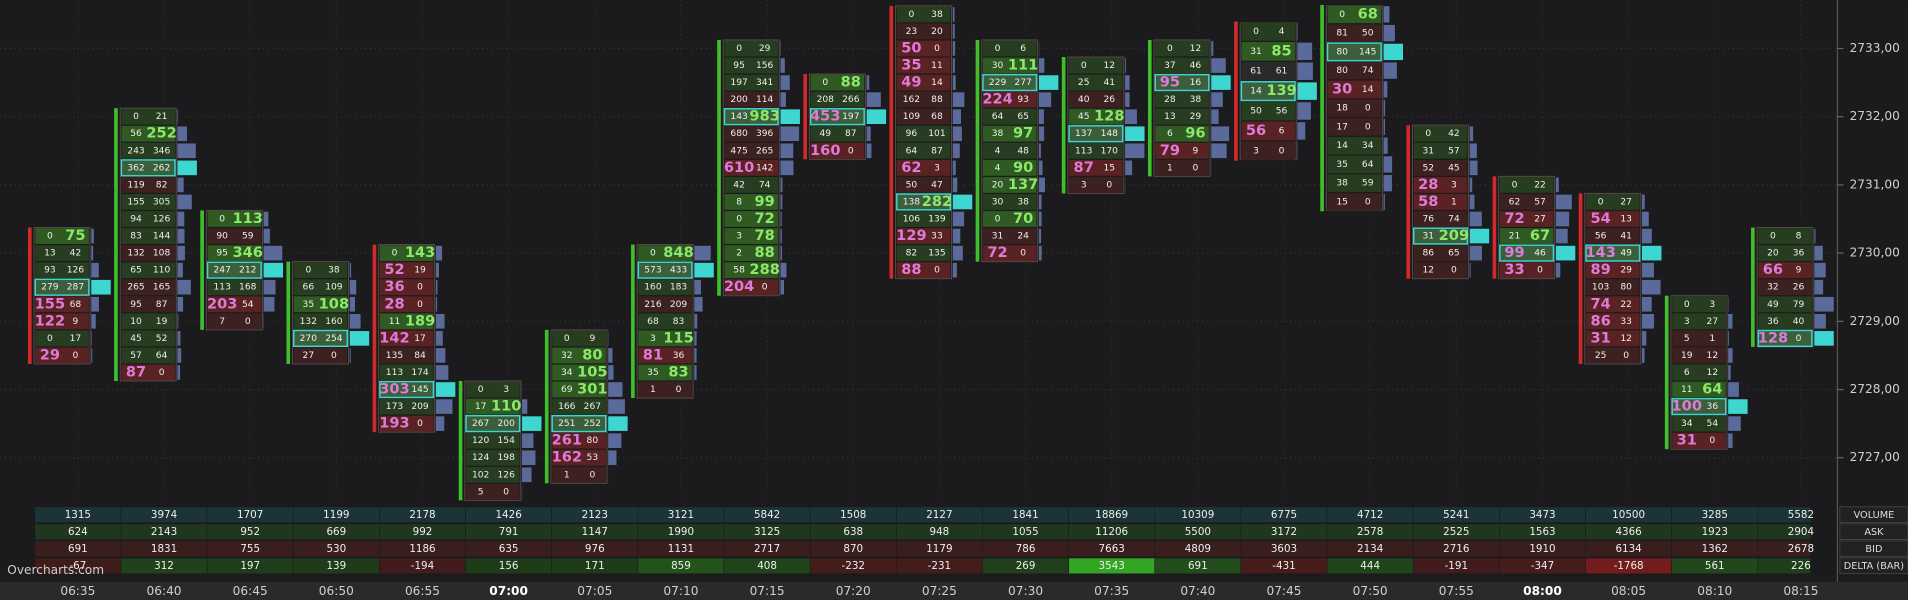 This screenshot has height=600, width=1908. I want to click on ask-volume: 65, so click(1454, 254).